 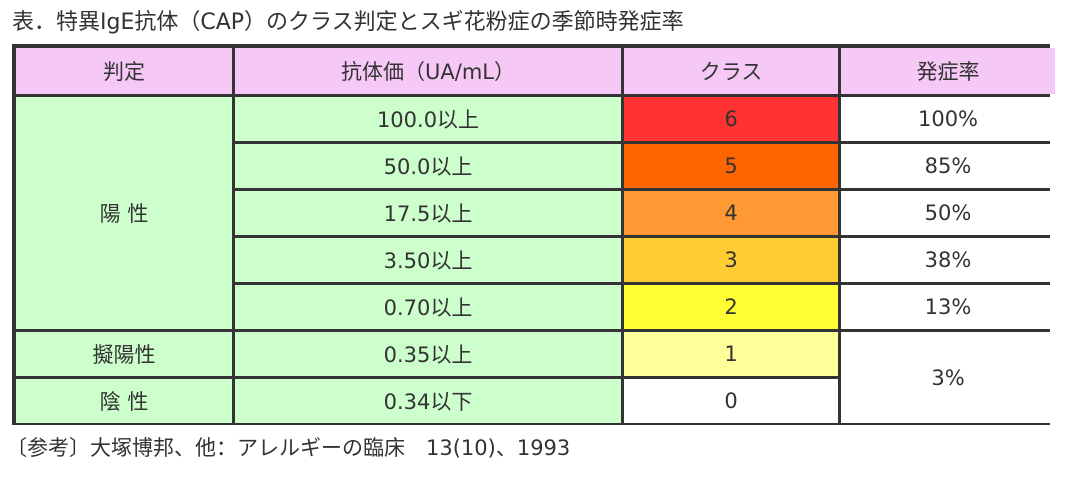 What do you see at coordinates (288, 448) in the screenshot?
I see `reference-note: 〔参考〕大塚博邦、他：アレルギーの臨床 13(10)、1993` at bounding box center [288, 448].